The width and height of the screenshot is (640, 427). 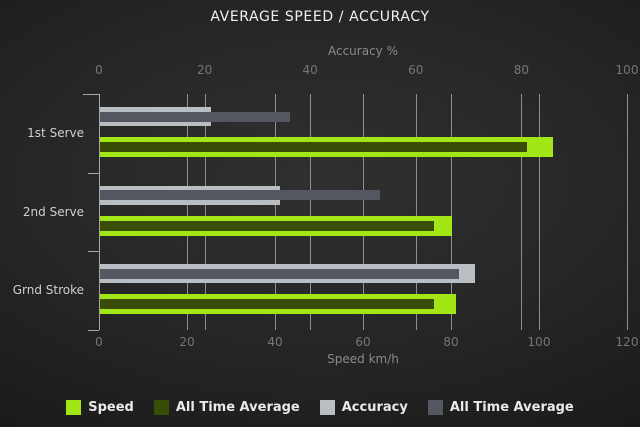 I want to click on bottom-axis-tick-label: 20, so click(x=187, y=342).